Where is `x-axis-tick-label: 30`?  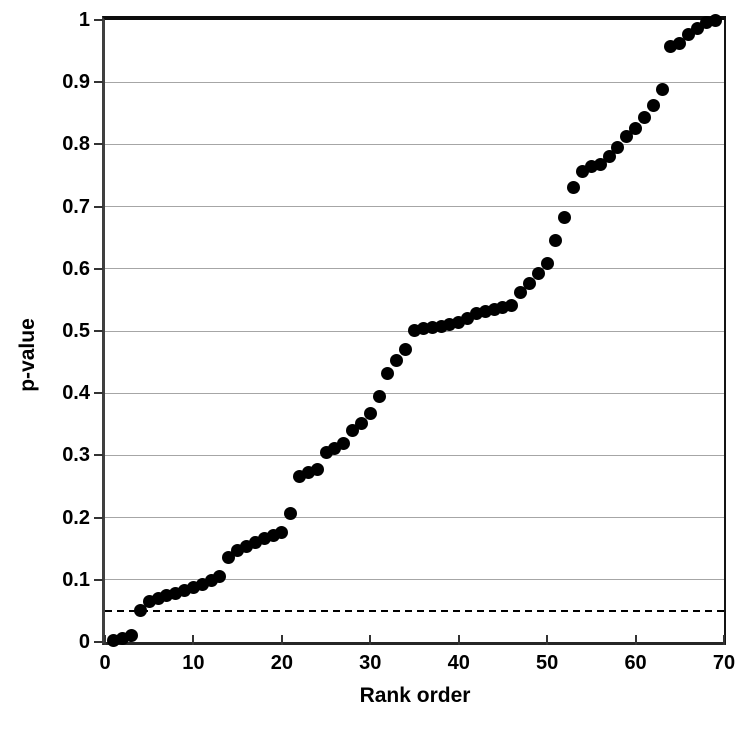
x-axis-tick-label: 30 is located at coordinates (370, 663).